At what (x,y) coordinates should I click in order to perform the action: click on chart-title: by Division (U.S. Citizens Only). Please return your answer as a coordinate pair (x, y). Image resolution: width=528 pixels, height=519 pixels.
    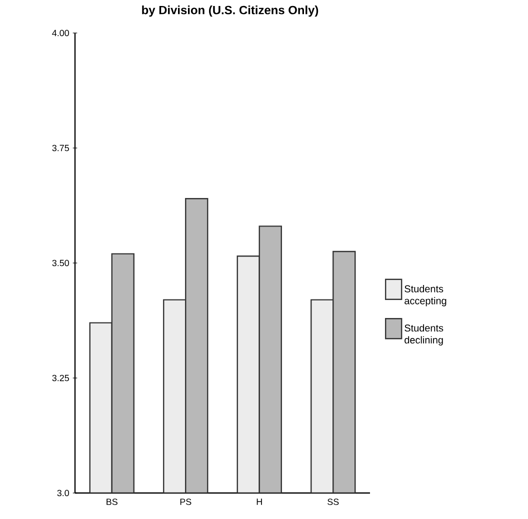
    Looking at the image, I should click on (230, 11).